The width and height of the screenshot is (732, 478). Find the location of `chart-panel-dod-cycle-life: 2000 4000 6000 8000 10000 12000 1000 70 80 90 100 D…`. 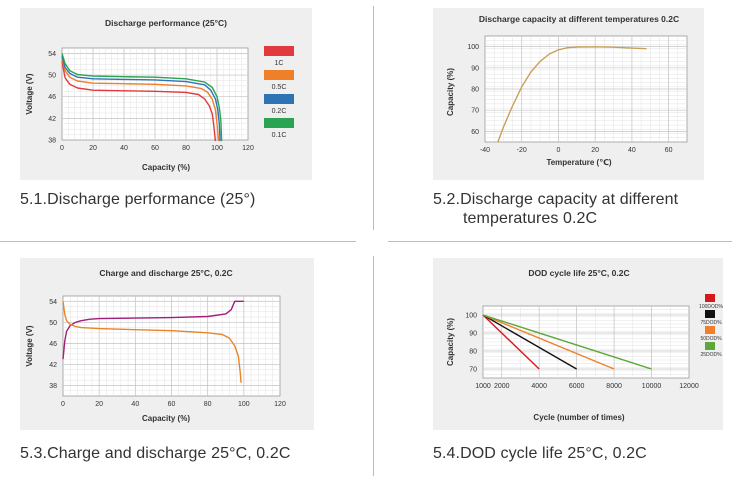

chart-panel-dod-cycle-life: 2000 4000 6000 8000 10000 12000 1000 70 80 90 100 D… is located at coordinates (578, 344).